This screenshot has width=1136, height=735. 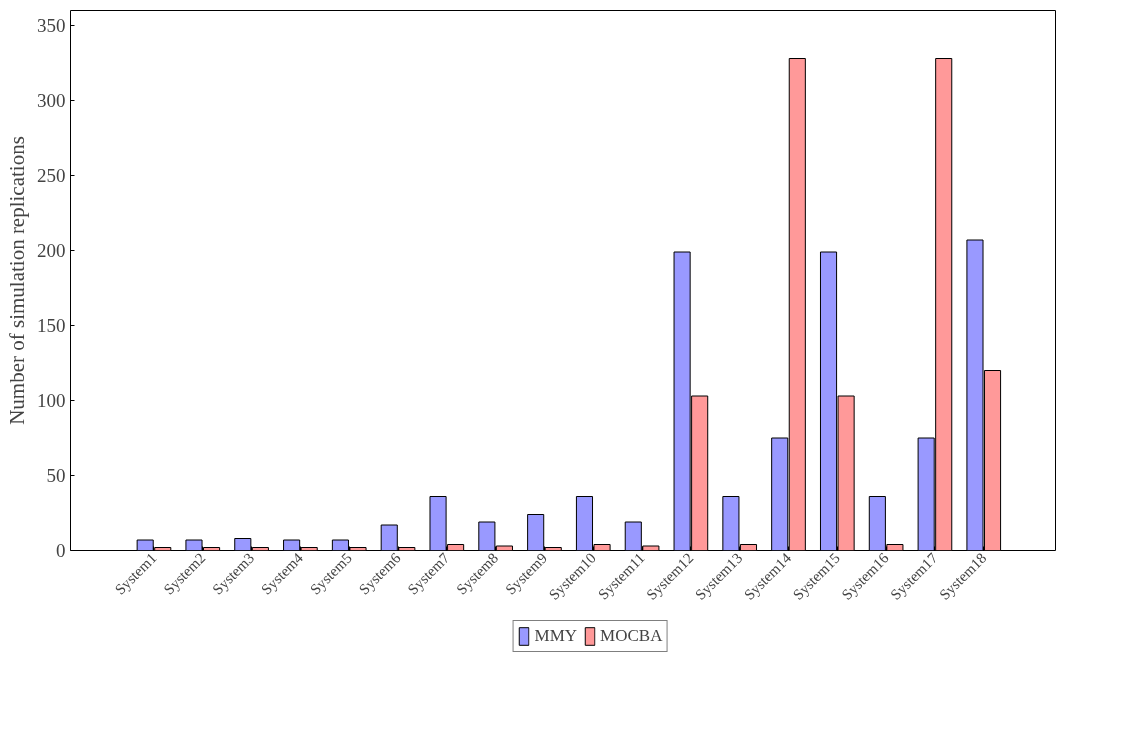 I want to click on y-axis-title: Number of simulation replications, so click(x=17, y=280).